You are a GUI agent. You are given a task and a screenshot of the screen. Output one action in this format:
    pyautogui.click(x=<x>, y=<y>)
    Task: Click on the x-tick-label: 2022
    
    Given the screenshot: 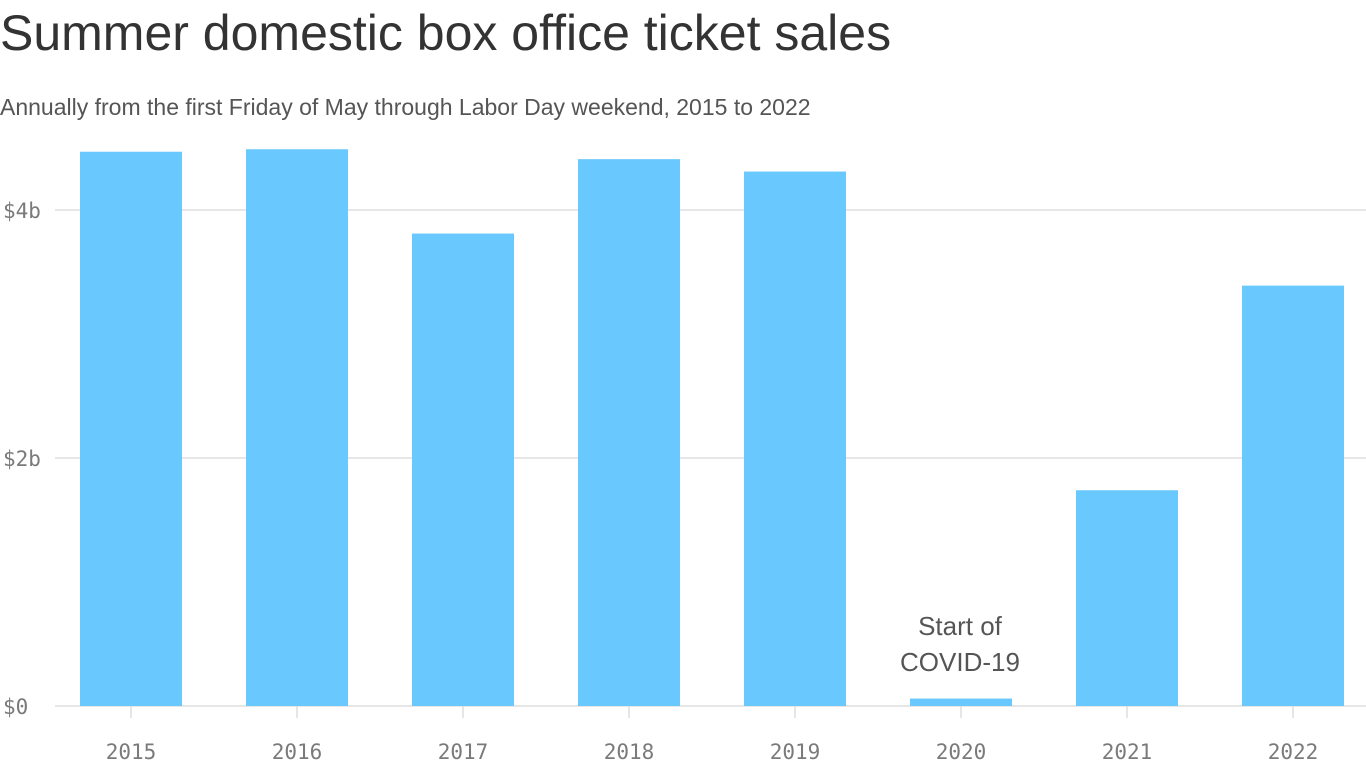 What is the action you would take?
    pyautogui.click(x=1293, y=752)
    